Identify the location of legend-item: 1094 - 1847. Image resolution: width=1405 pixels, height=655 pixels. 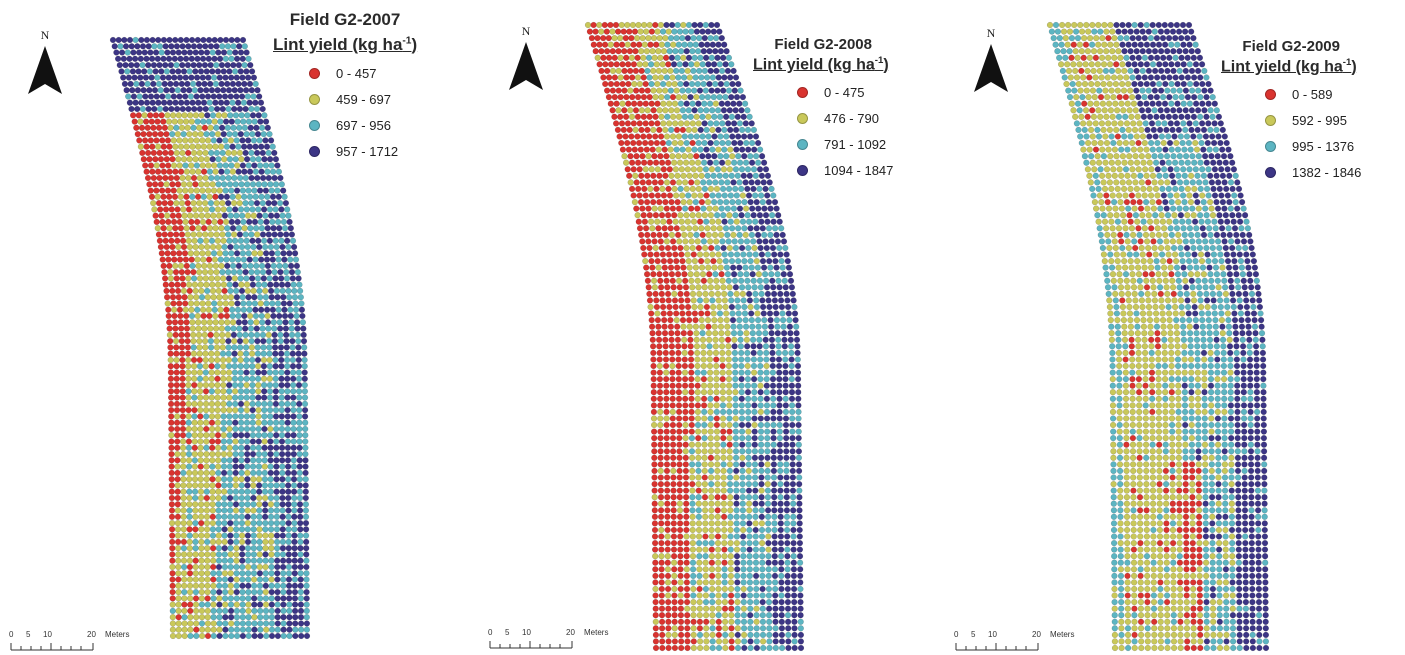
(845, 170).